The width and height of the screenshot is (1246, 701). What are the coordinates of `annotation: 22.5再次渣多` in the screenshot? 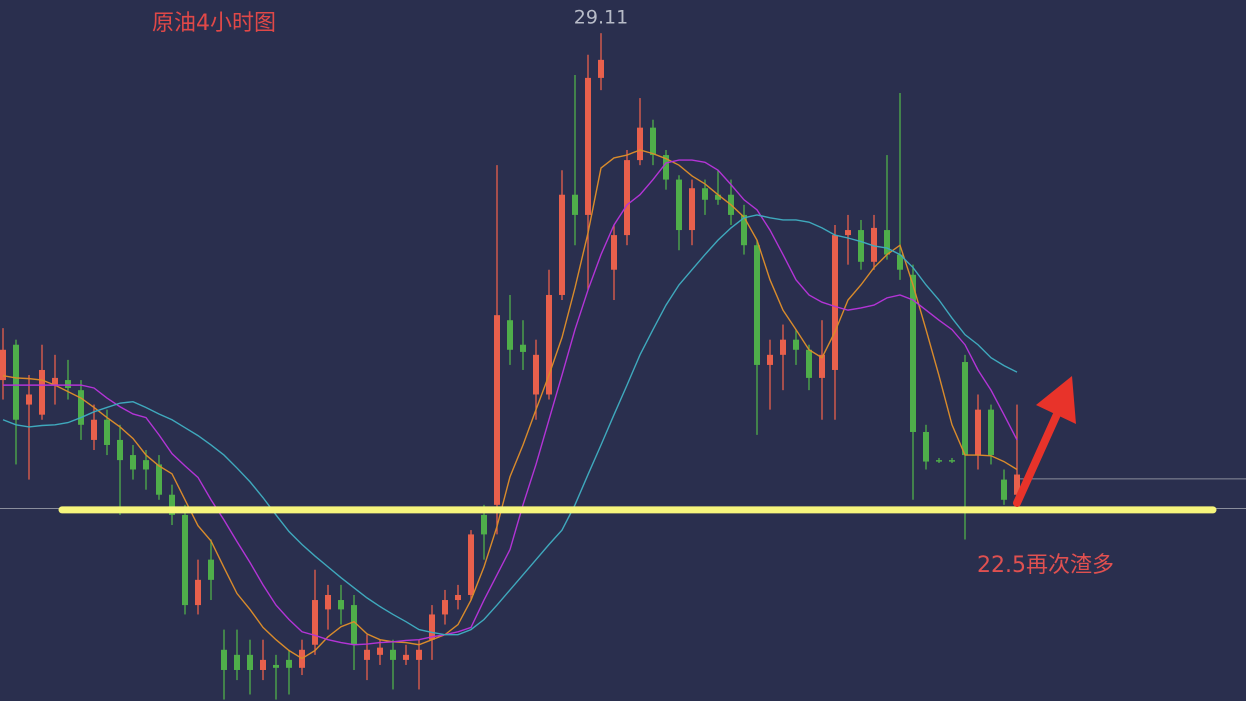 It's located at (1045, 565).